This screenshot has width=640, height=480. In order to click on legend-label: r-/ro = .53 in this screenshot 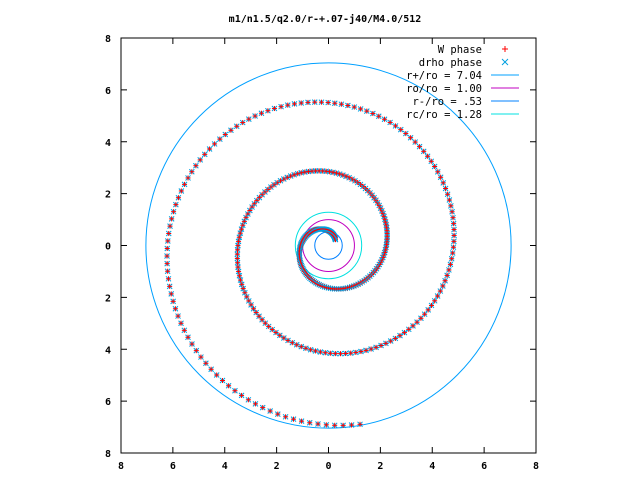, I will do `click(447, 102)`.